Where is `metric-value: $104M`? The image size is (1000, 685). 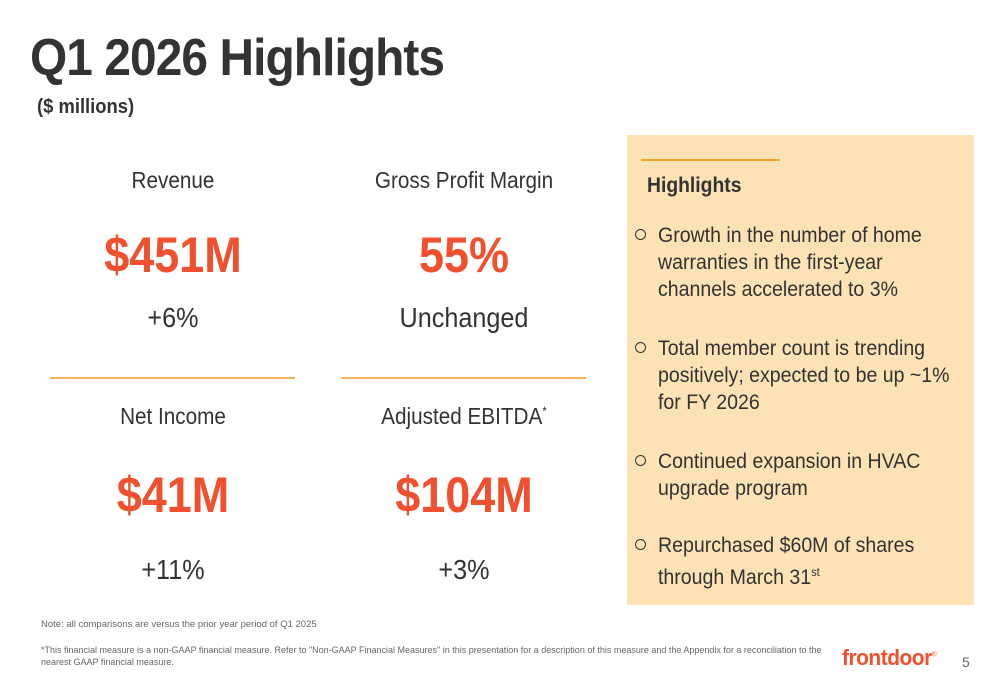 metric-value: $104M is located at coordinates (464, 495).